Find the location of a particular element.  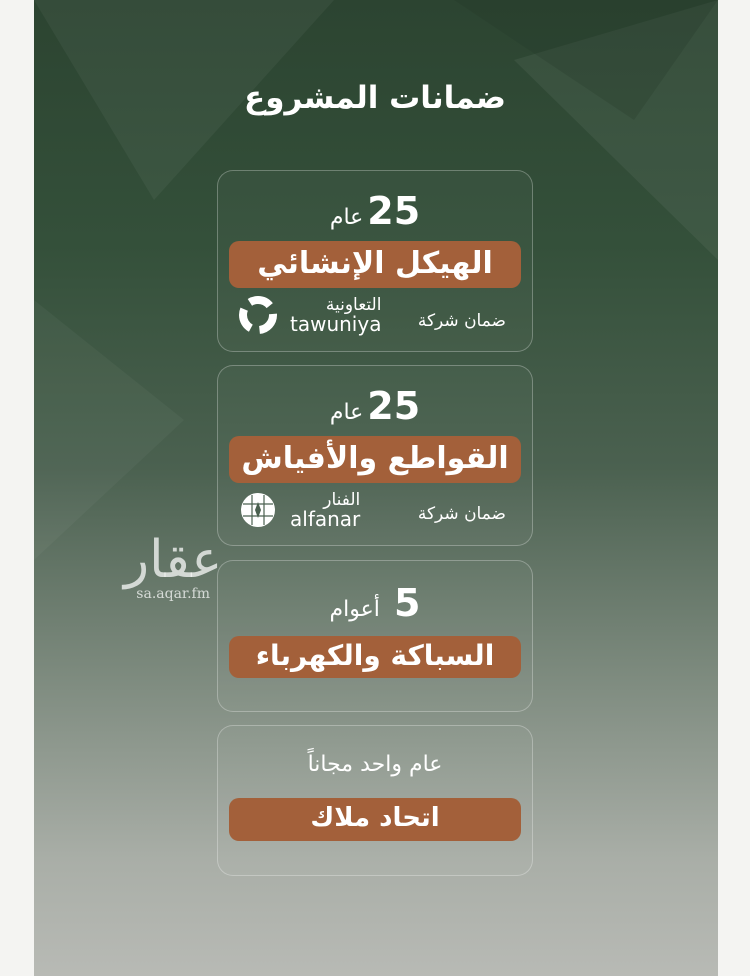

duration: 5 أعوام is located at coordinates (375, 603).